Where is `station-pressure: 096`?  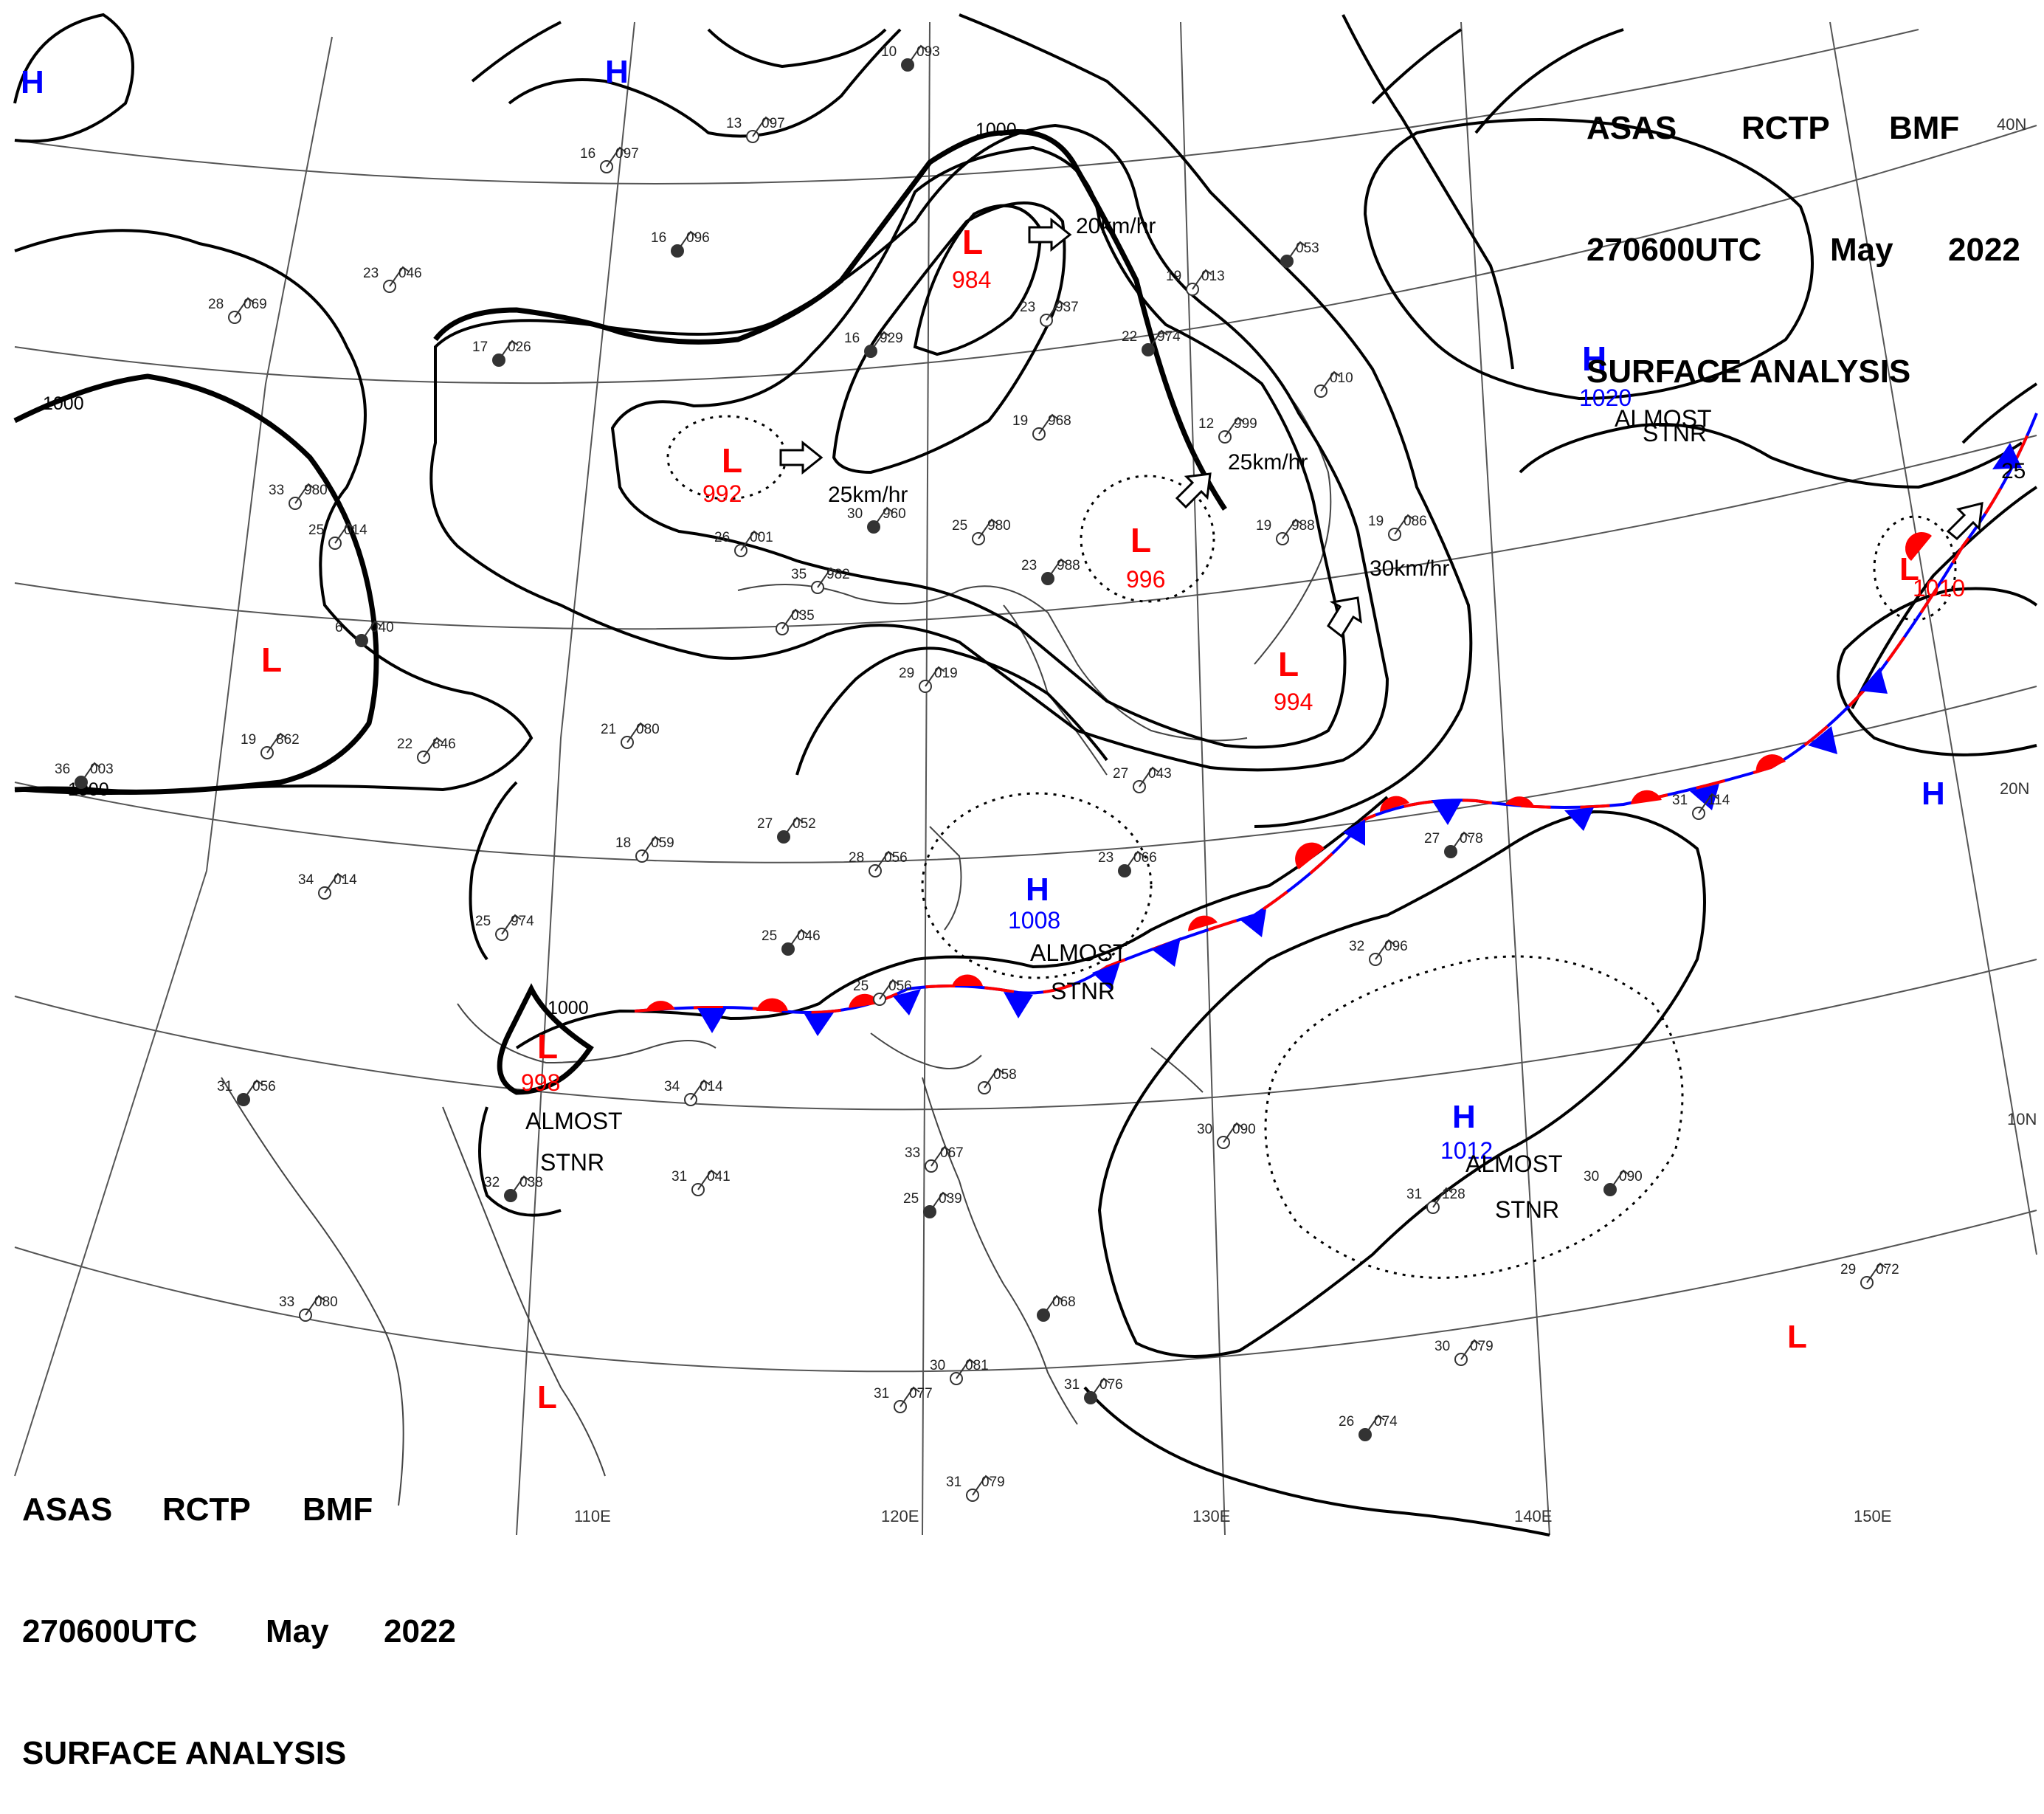 station-pressure: 096 is located at coordinates (1396, 946).